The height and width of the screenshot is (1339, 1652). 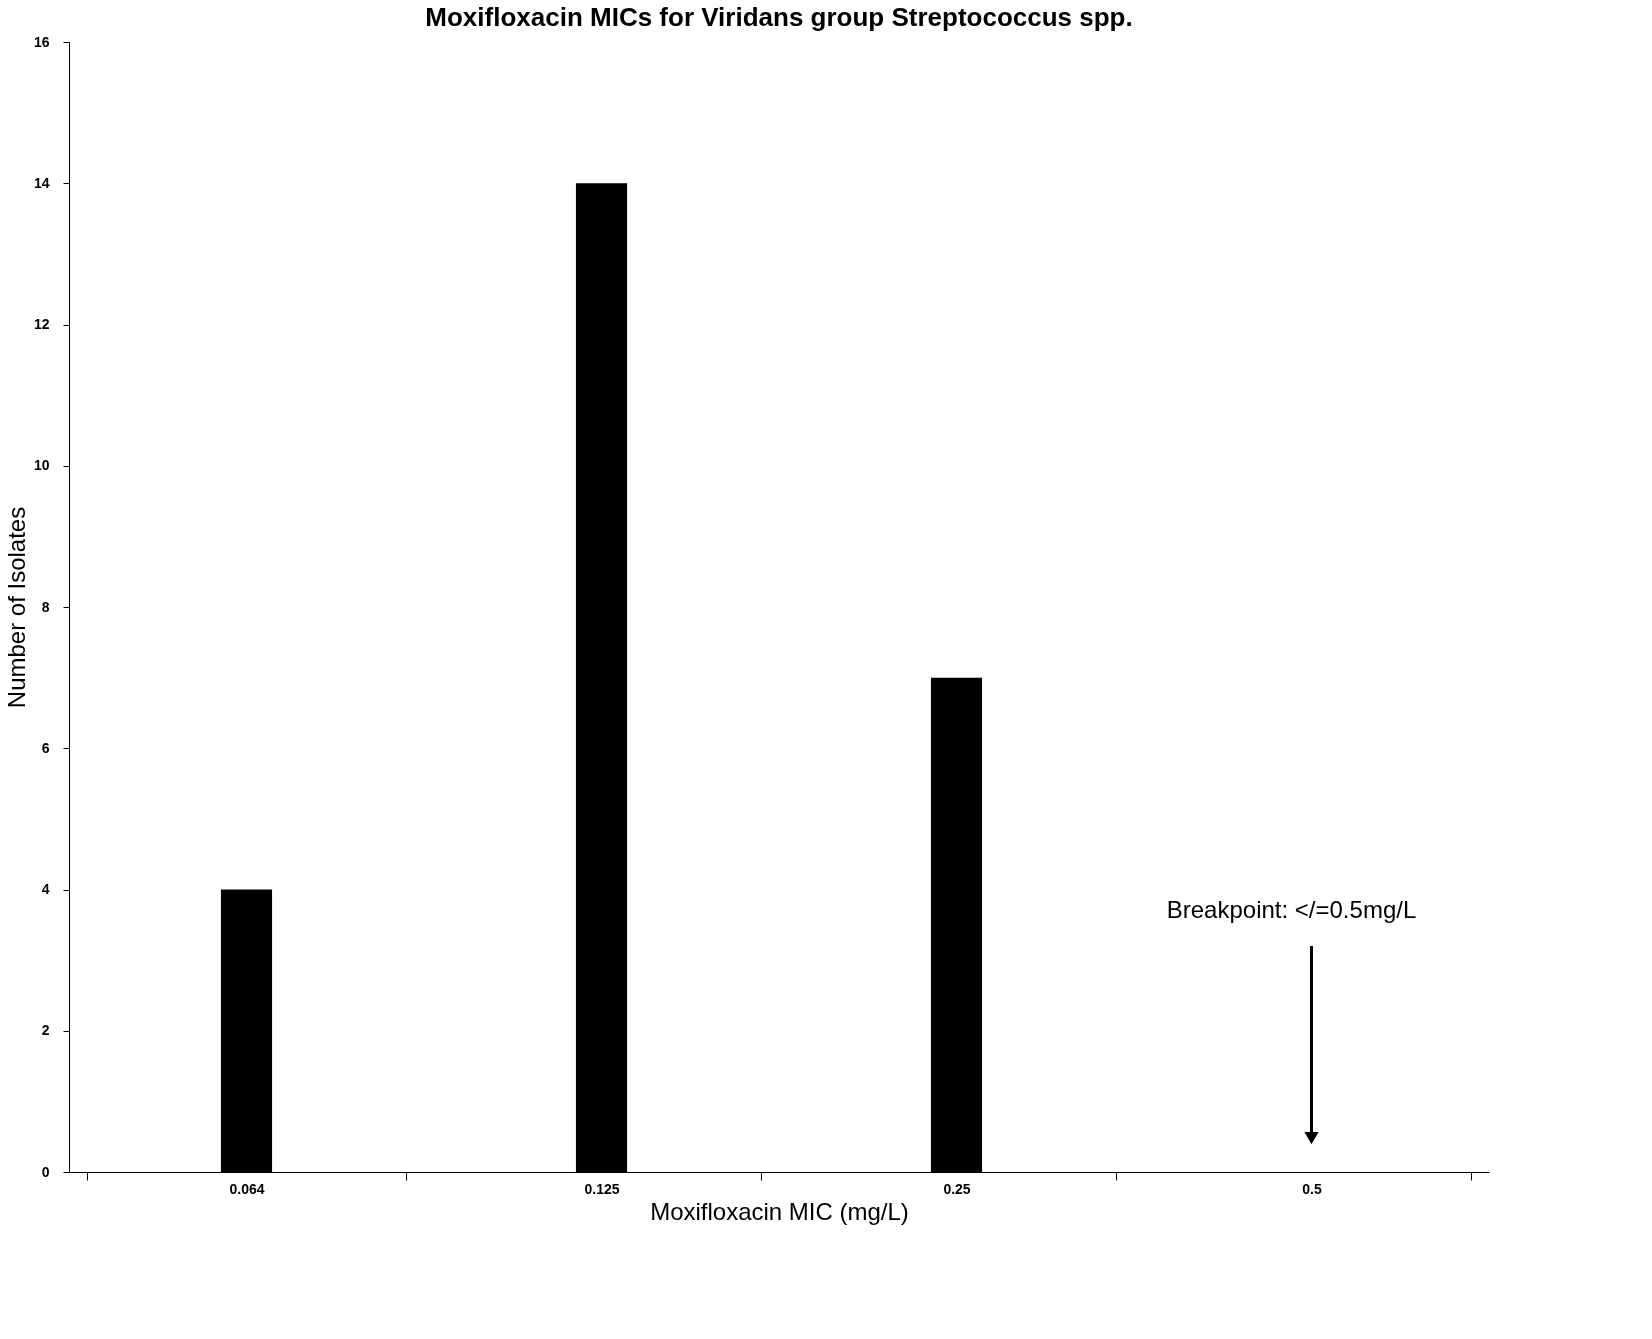 I want to click on y-axis-title: Number of Isolates, so click(x=16, y=607).